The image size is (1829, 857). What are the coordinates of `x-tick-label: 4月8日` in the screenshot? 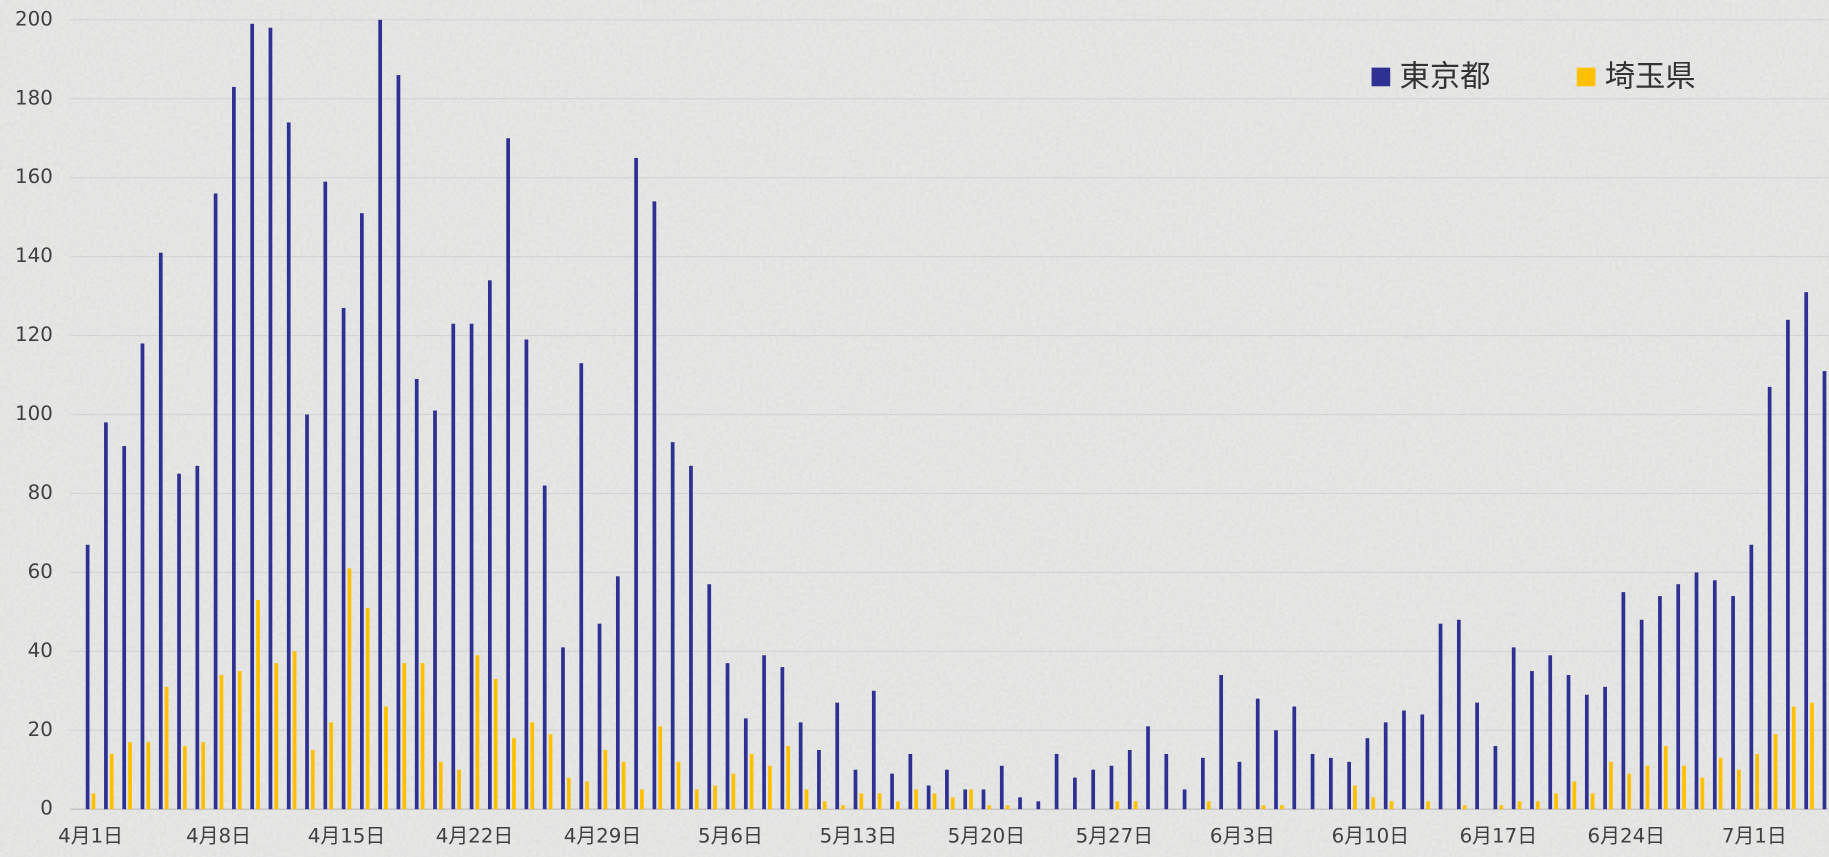 It's located at (218, 836).